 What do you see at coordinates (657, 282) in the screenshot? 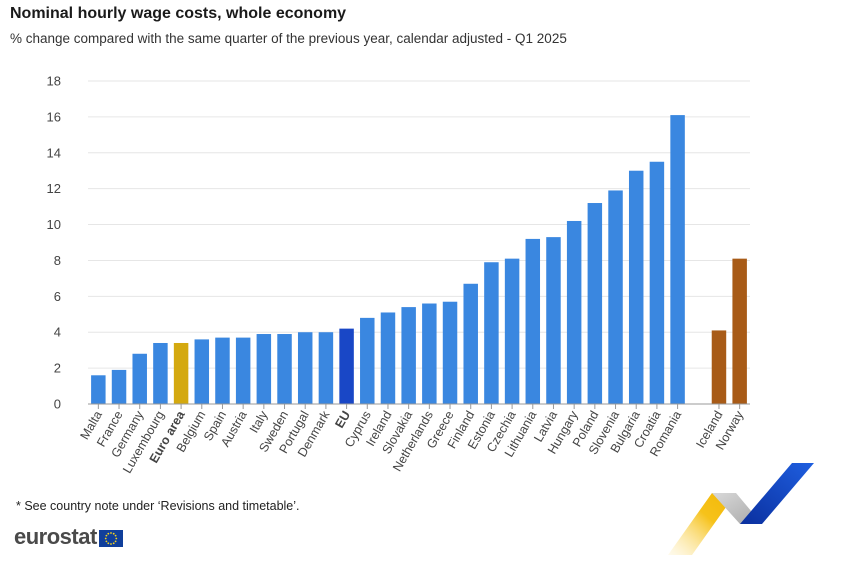
I see `bar-croatia: Croatia: 13.5` at bounding box center [657, 282].